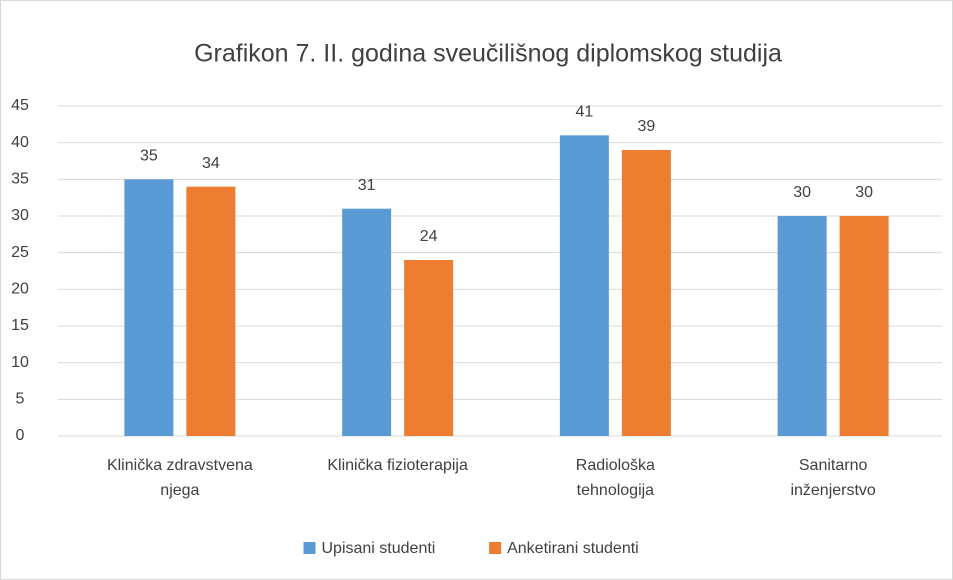  I want to click on data-label: 34, so click(211, 163).